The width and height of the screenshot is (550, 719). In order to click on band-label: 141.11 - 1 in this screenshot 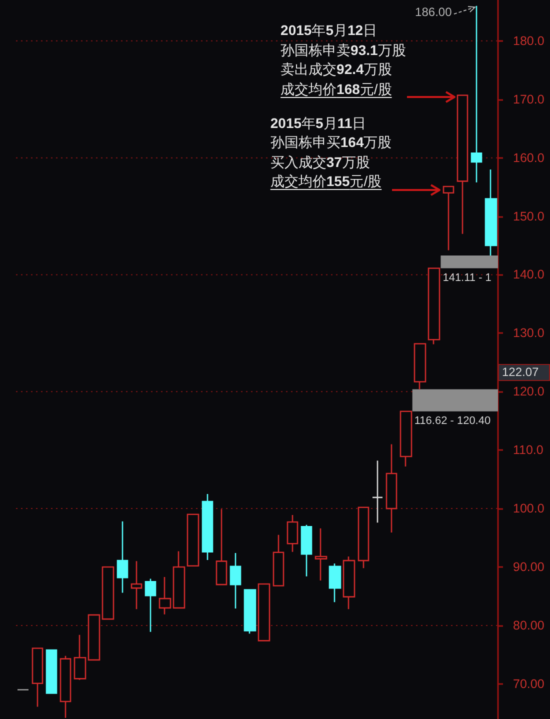, I will do `click(467, 278)`.